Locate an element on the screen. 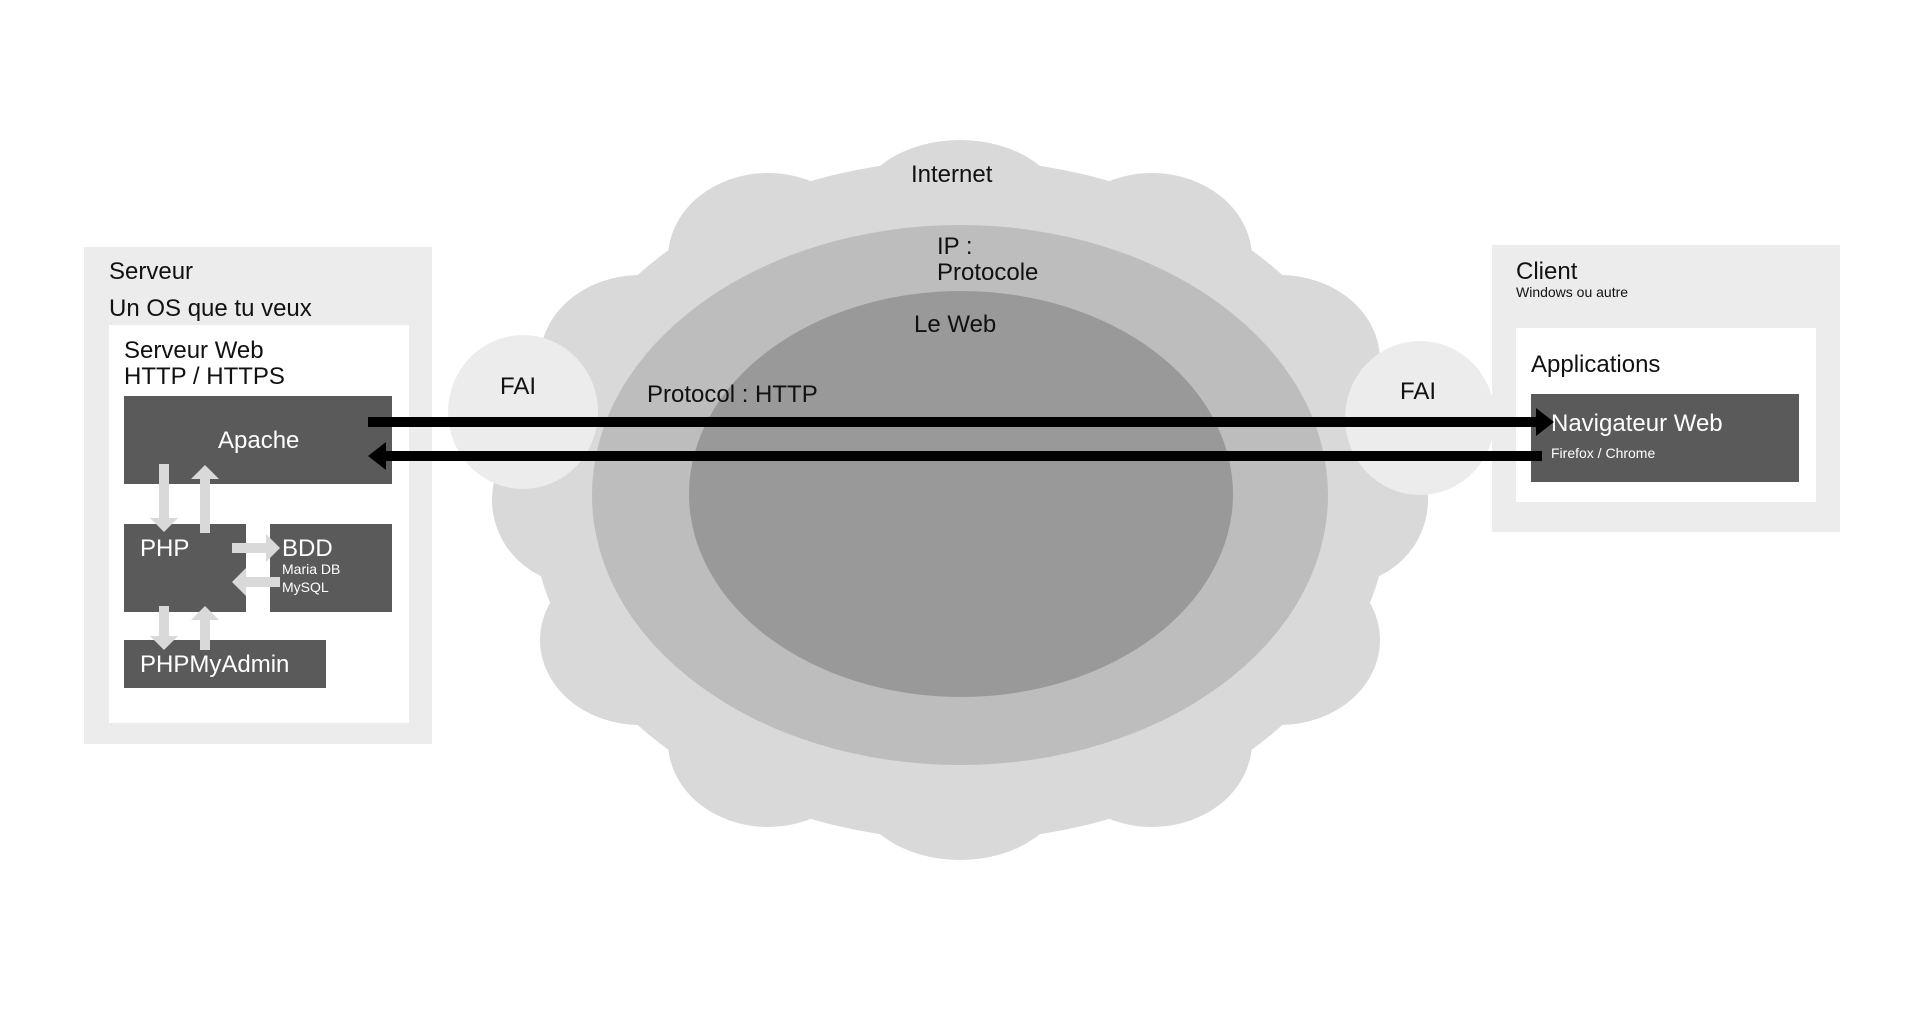 The height and width of the screenshot is (1028, 1920). browser-box is located at coordinates (1665, 438).